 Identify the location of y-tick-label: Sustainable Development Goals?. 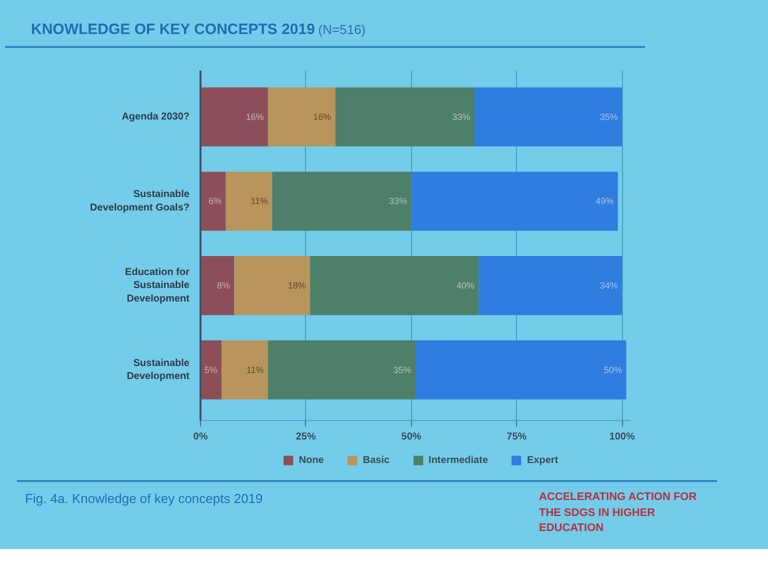
(140, 201).